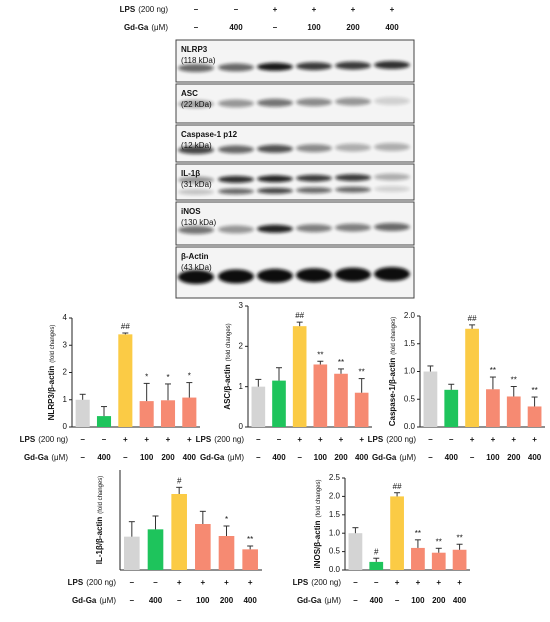  Describe the element at coordinates (191, 211) in the screenshot. I see `panel-name: iNOS` at that location.